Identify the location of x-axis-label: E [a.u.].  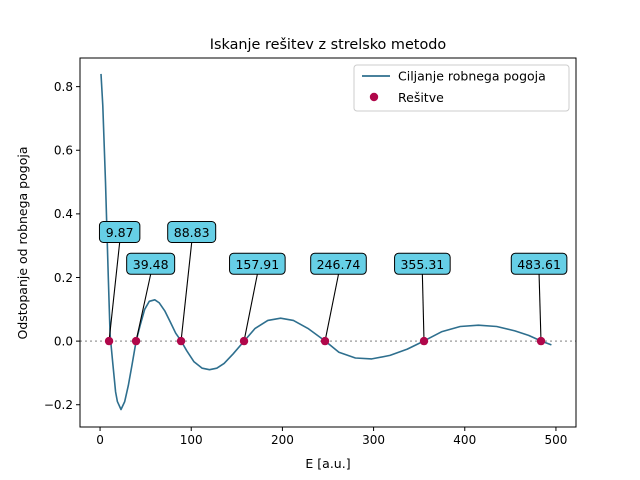
(327, 463).